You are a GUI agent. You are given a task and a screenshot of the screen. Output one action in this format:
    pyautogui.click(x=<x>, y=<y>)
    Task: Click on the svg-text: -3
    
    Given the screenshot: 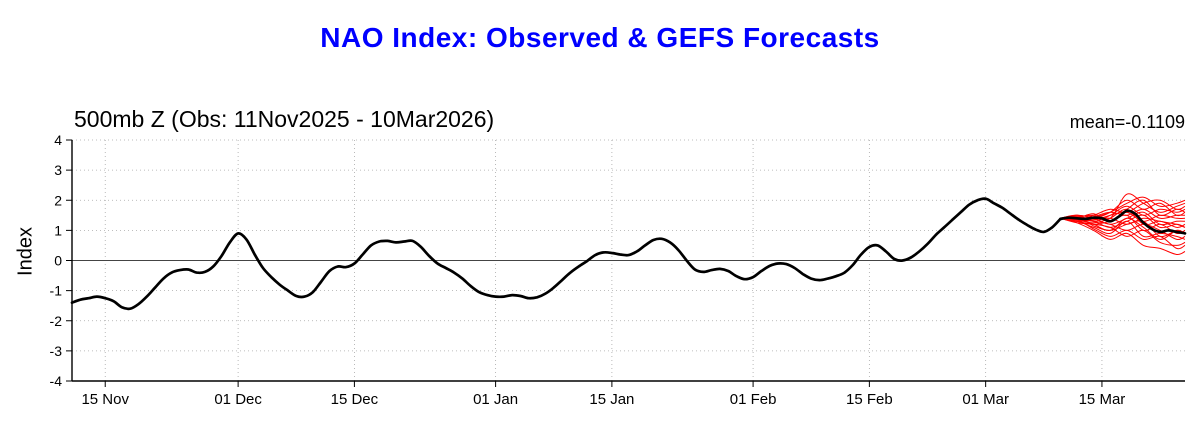 What is the action you would take?
    pyautogui.click(x=56, y=351)
    